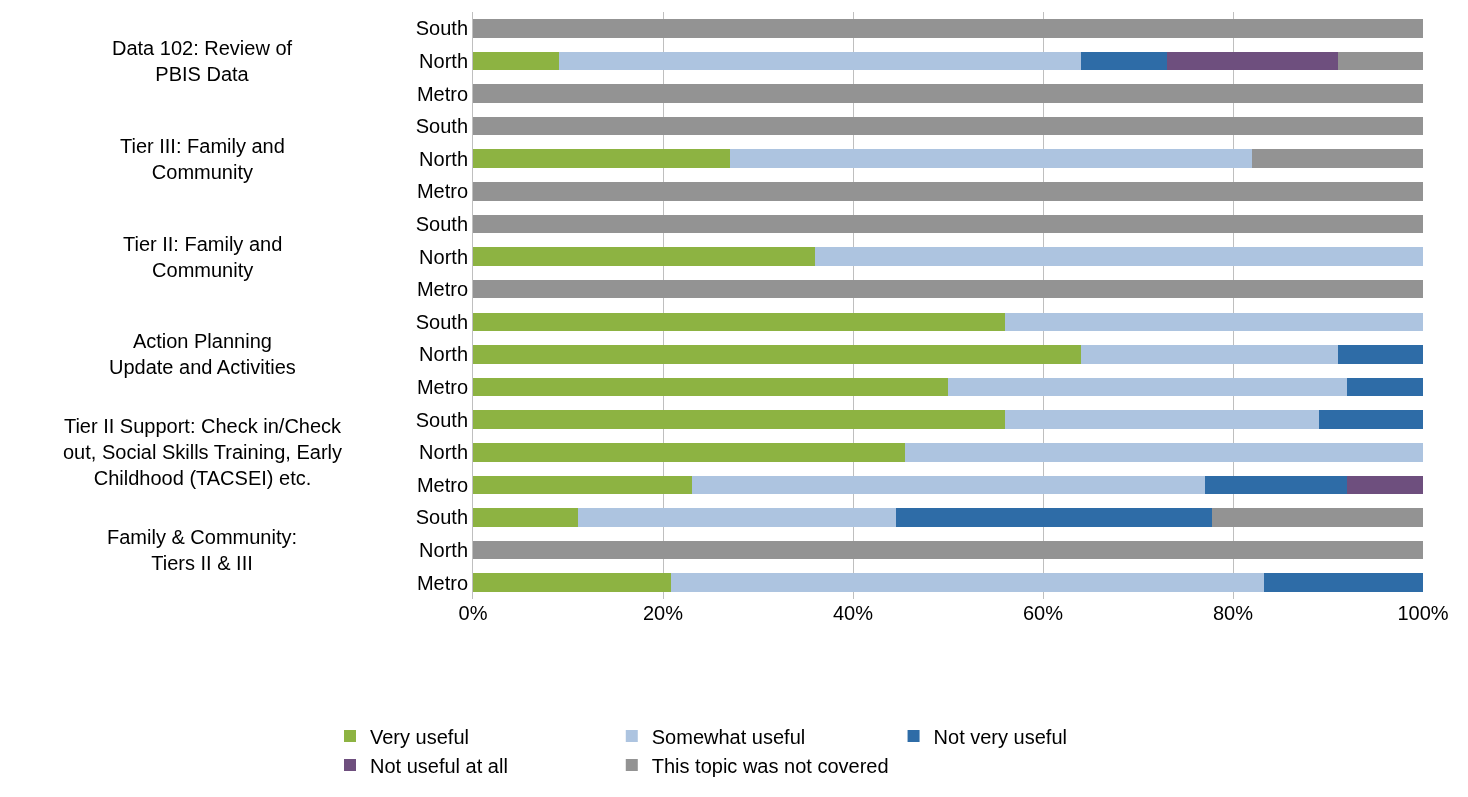  I want to click on x-tick-label: 80%, so click(1233, 613).